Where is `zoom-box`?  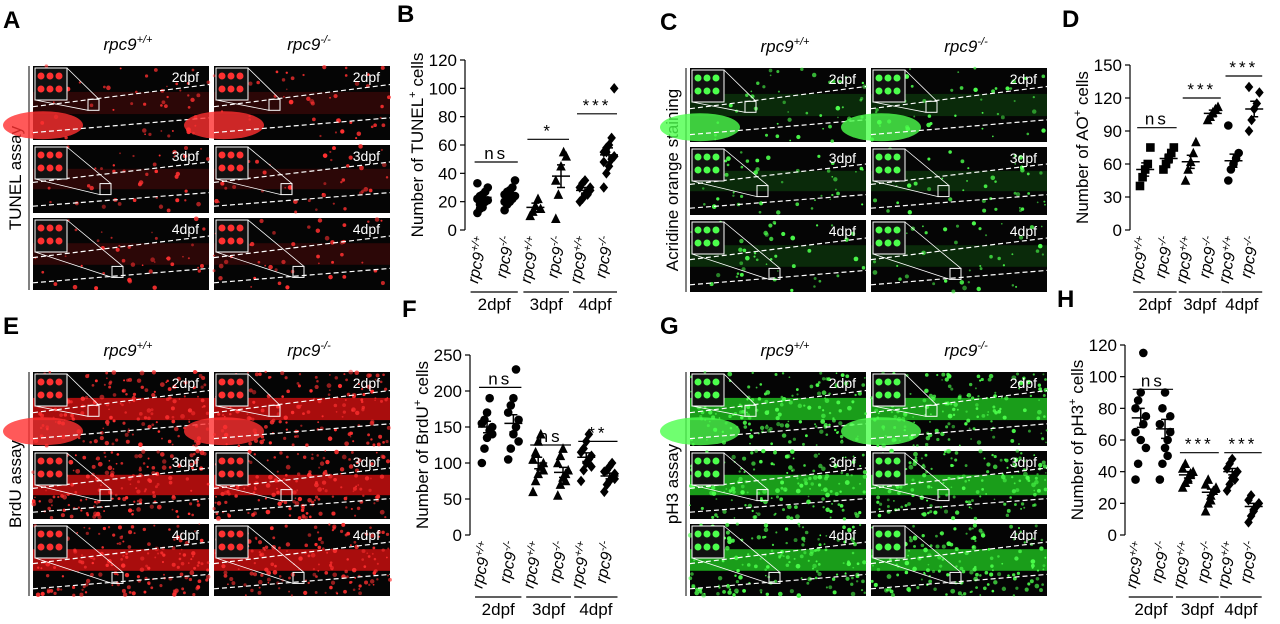
zoom-box is located at coordinates (286, 495).